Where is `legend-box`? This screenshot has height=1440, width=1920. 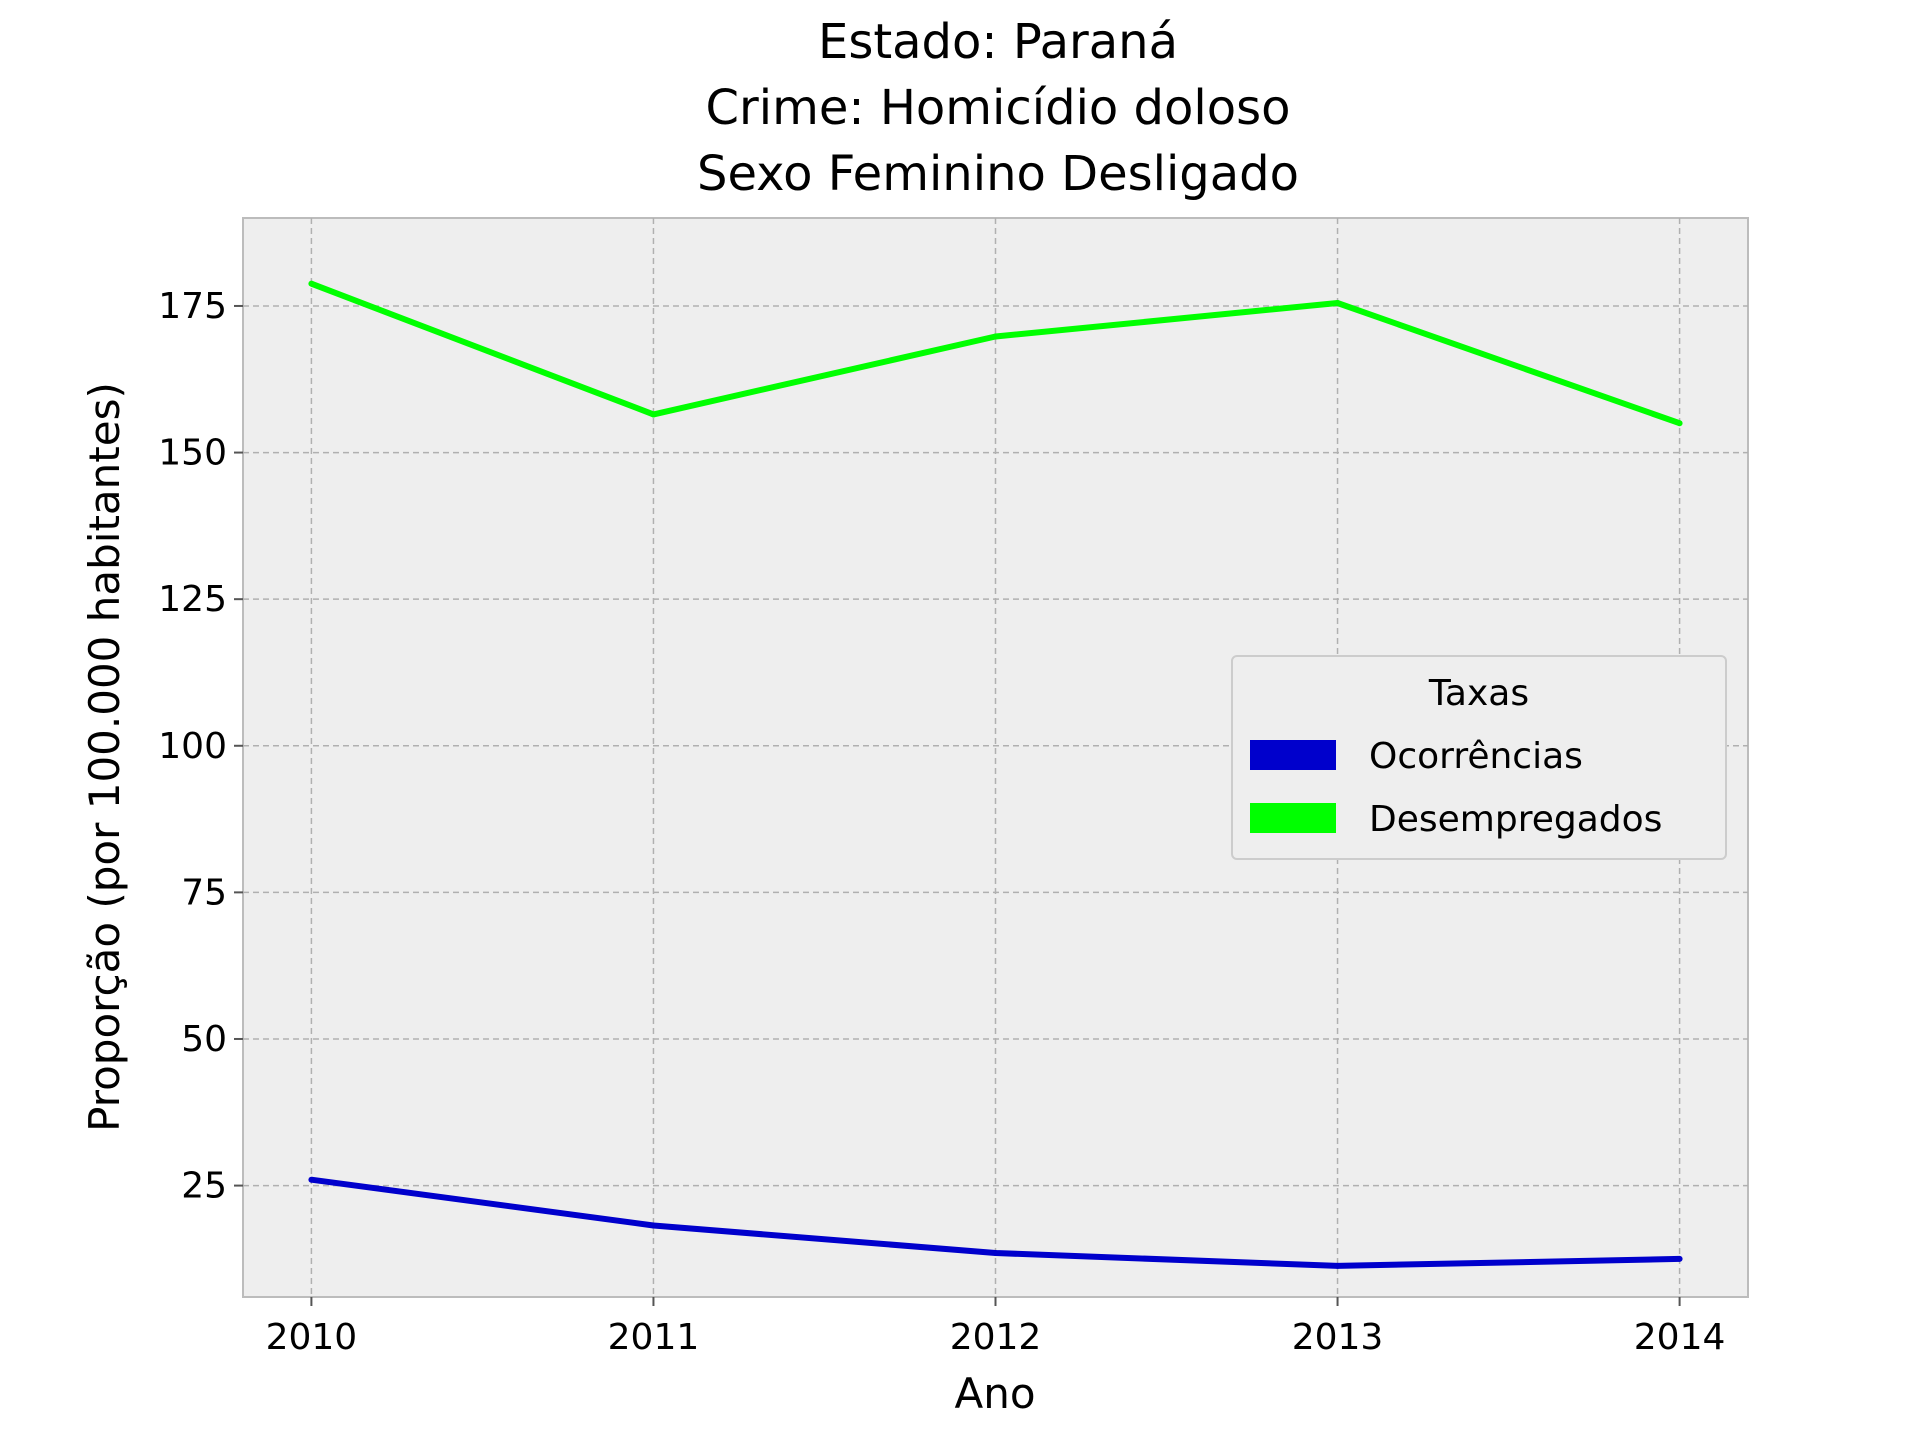 legend-box is located at coordinates (1479, 757).